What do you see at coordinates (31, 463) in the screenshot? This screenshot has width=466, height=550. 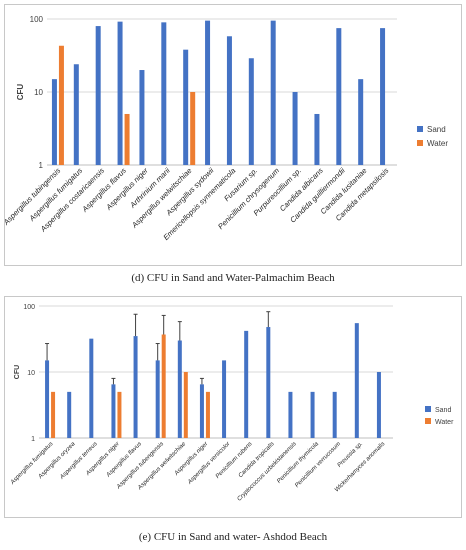 I see `x-tick-label: Aspergillus fumigatus` at bounding box center [31, 463].